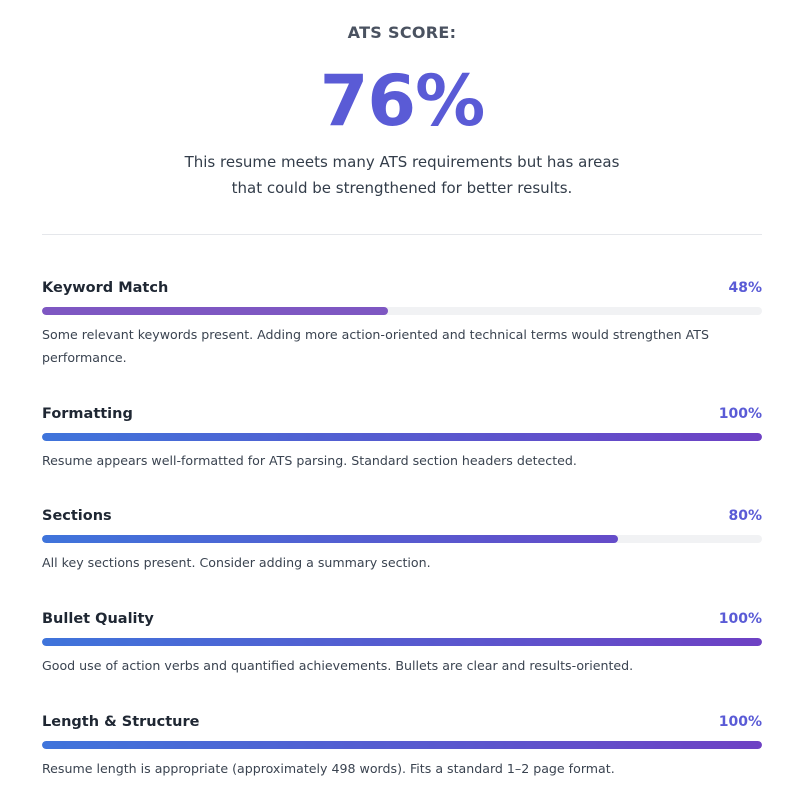 The image size is (803, 801). What do you see at coordinates (402, 32) in the screenshot?
I see `score-label: ATS SCORE:` at bounding box center [402, 32].